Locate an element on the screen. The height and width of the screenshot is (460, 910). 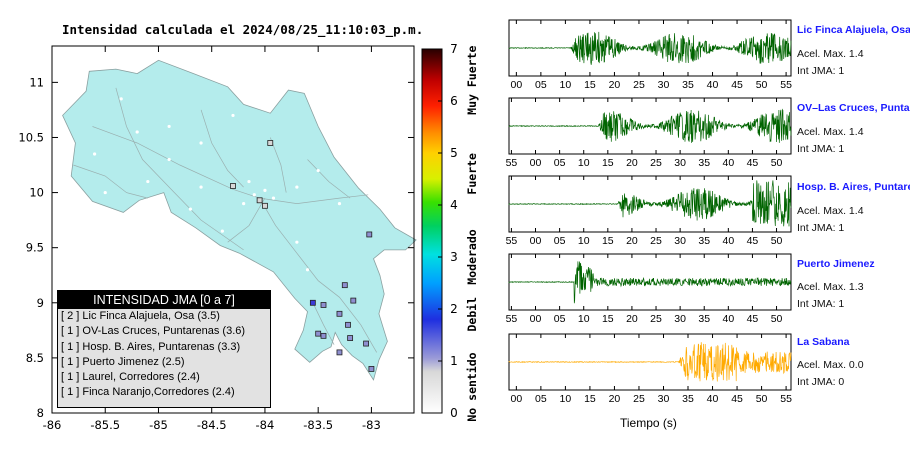
scale-tick-label: 7 is located at coordinates (454, 49).